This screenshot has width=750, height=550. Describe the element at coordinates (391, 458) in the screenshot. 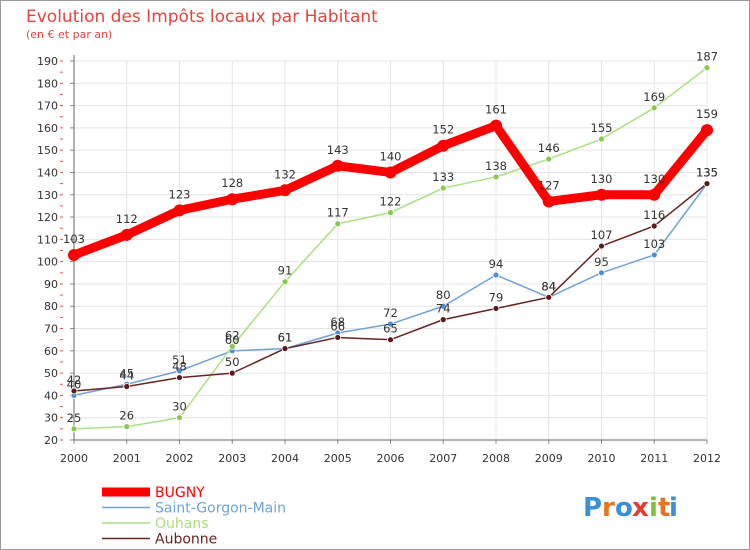

I see `x-tick-label: 2006` at that location.